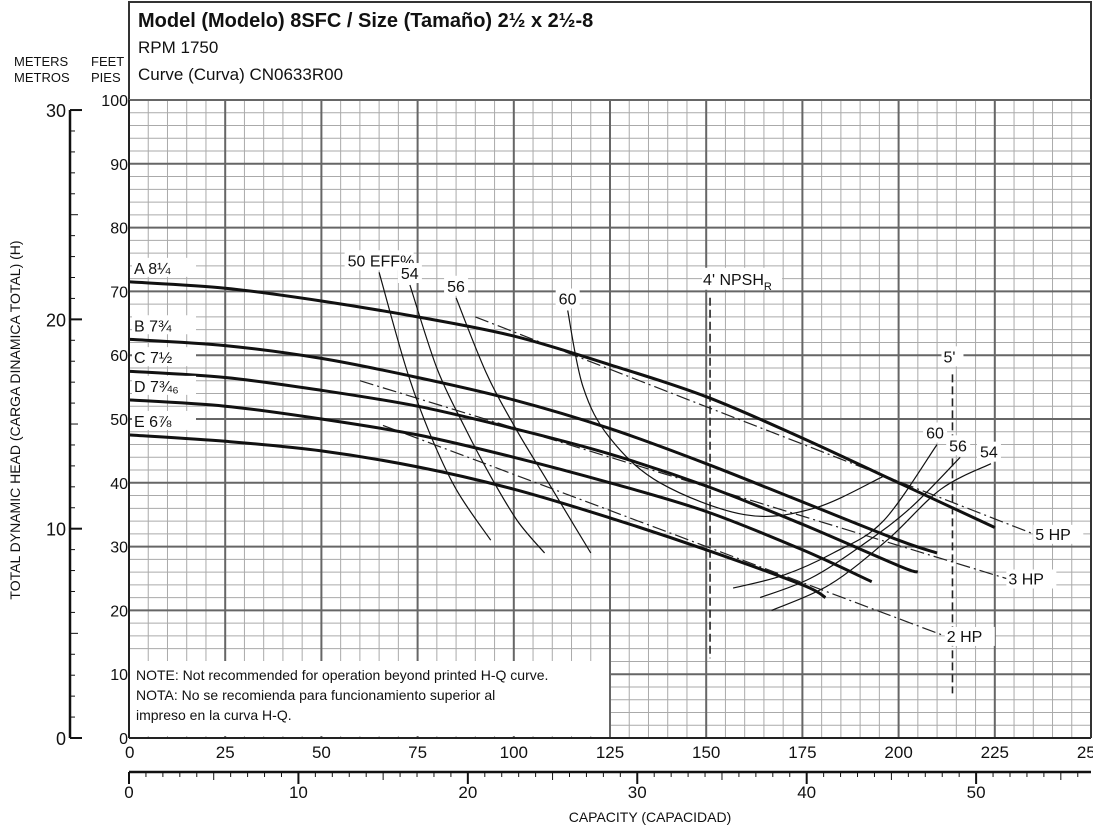  I want to click on rpm-label: RPM 1750, so click(178, 47).